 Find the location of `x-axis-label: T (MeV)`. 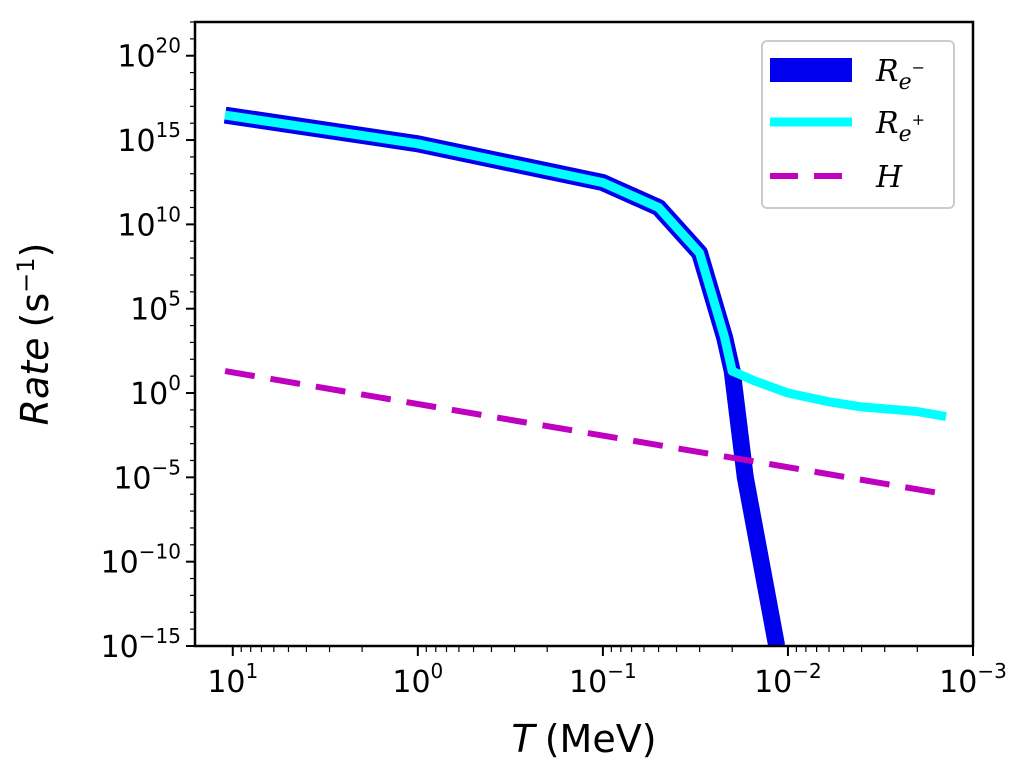

x-axis-label: T (MeV) is located at coordinates (583, 739).